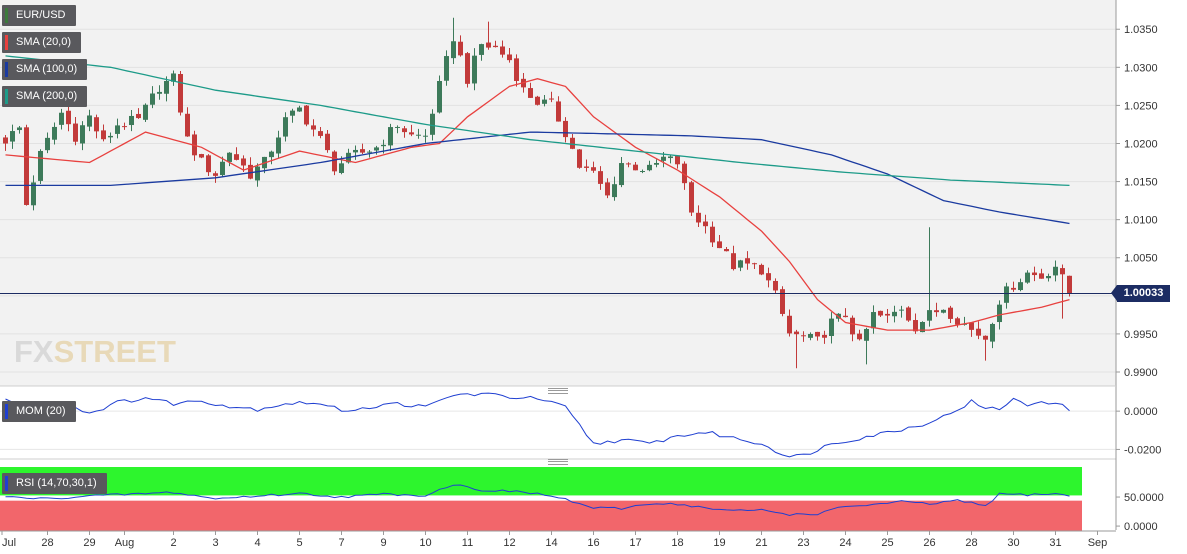  I want to click on price-tick-label: 0.9900, so click(1141, 373).